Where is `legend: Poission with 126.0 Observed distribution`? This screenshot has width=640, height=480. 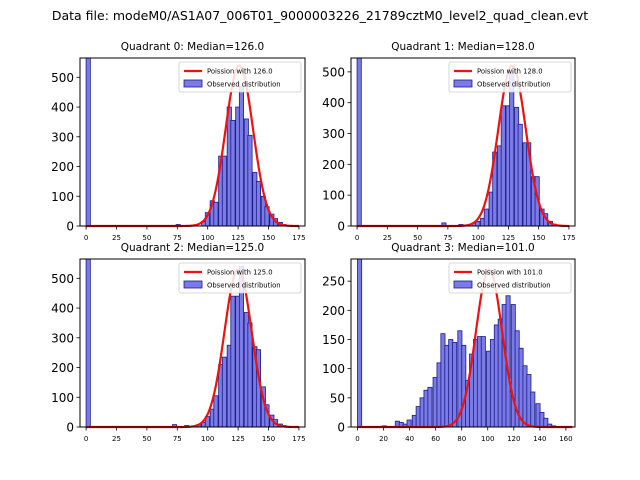 legend: Poission with 126.0 Observed distribution is located at coordinates (240, 77).